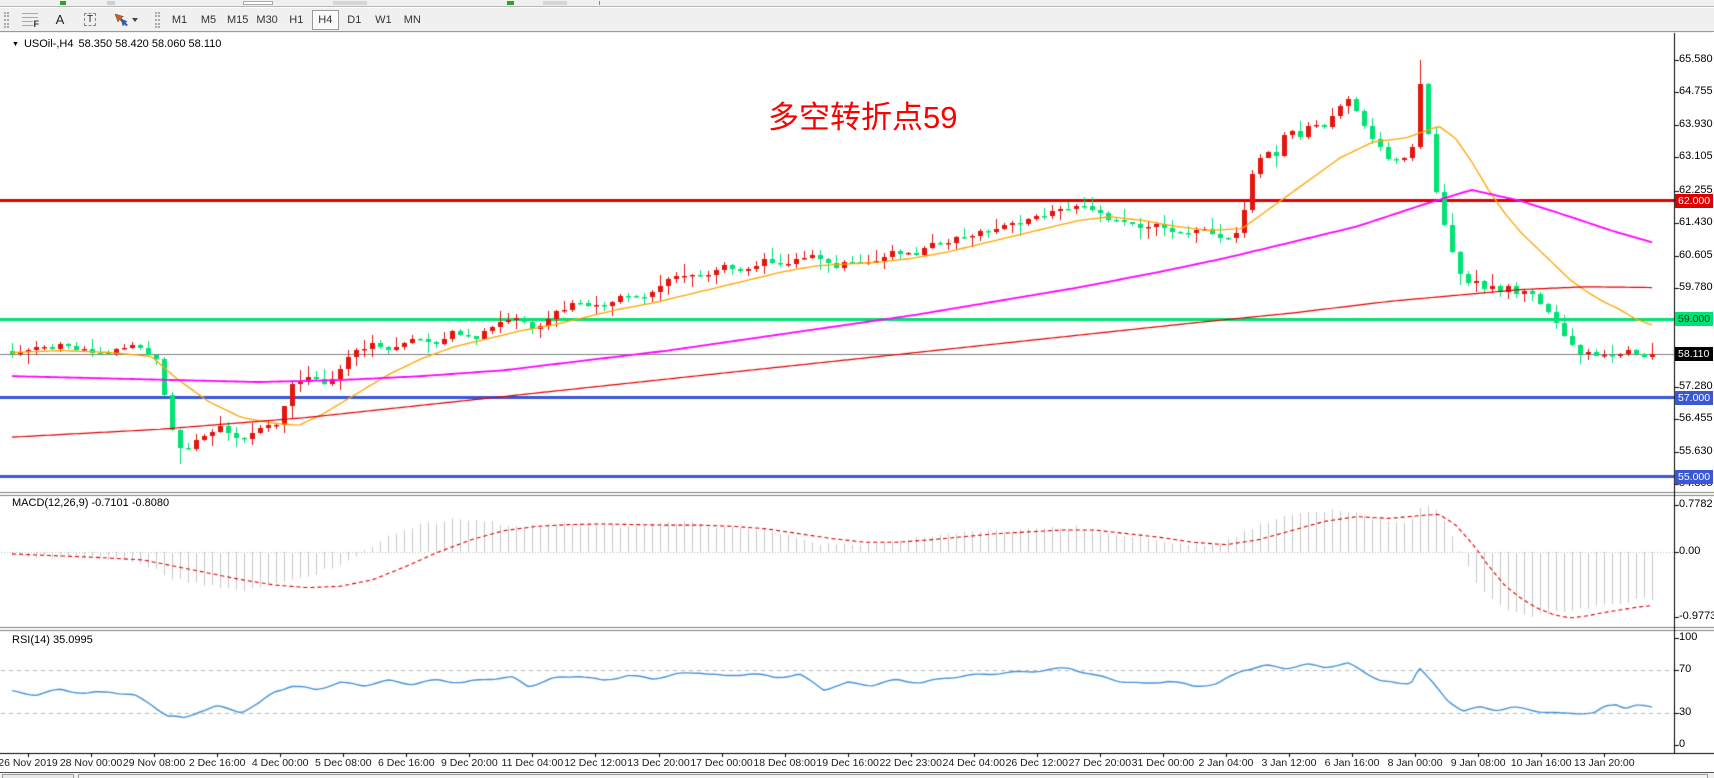 The width and height of the screenshot is (1714, 778). I want to click on chart-tab, so click(38, 776).